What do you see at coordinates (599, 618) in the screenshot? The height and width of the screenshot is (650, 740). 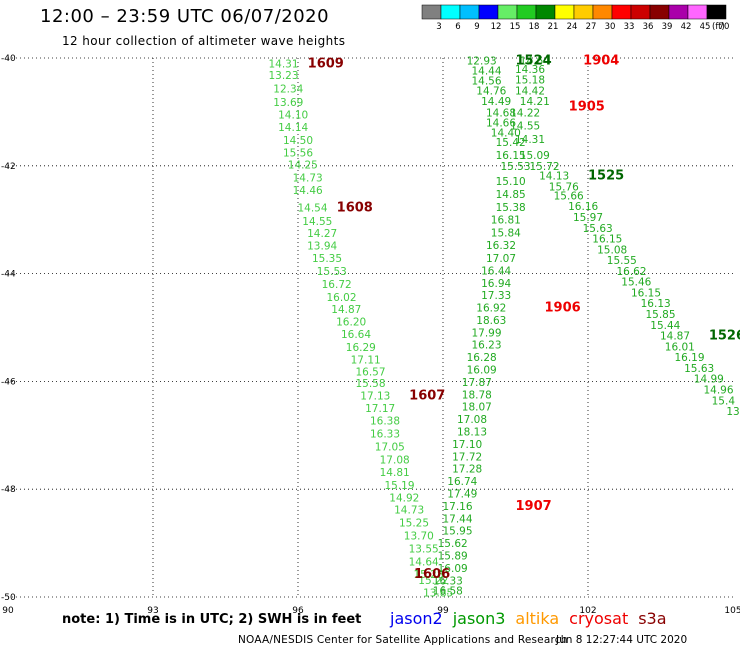 I see `satellite-legend-item: cryosat` at bounding box center [599, 618].